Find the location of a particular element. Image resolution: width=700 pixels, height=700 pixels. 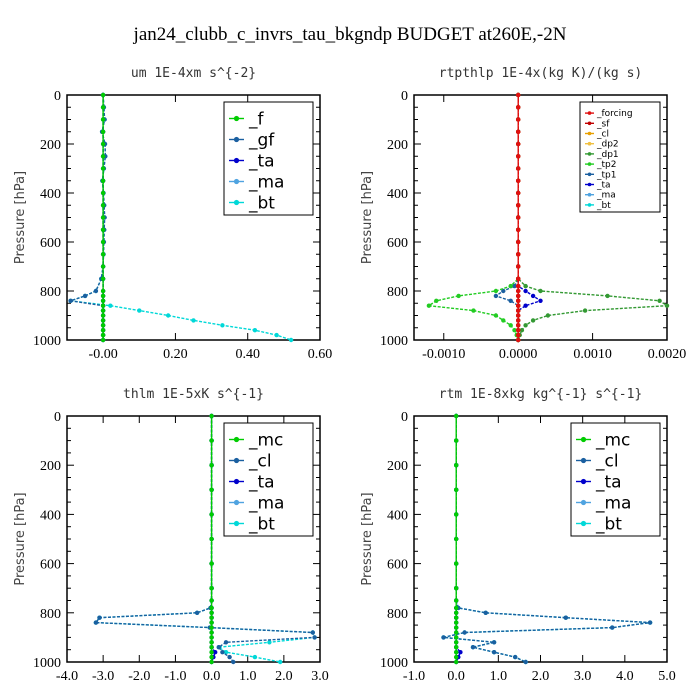

legend-entry: _gf is located at coordinates (252, 141).